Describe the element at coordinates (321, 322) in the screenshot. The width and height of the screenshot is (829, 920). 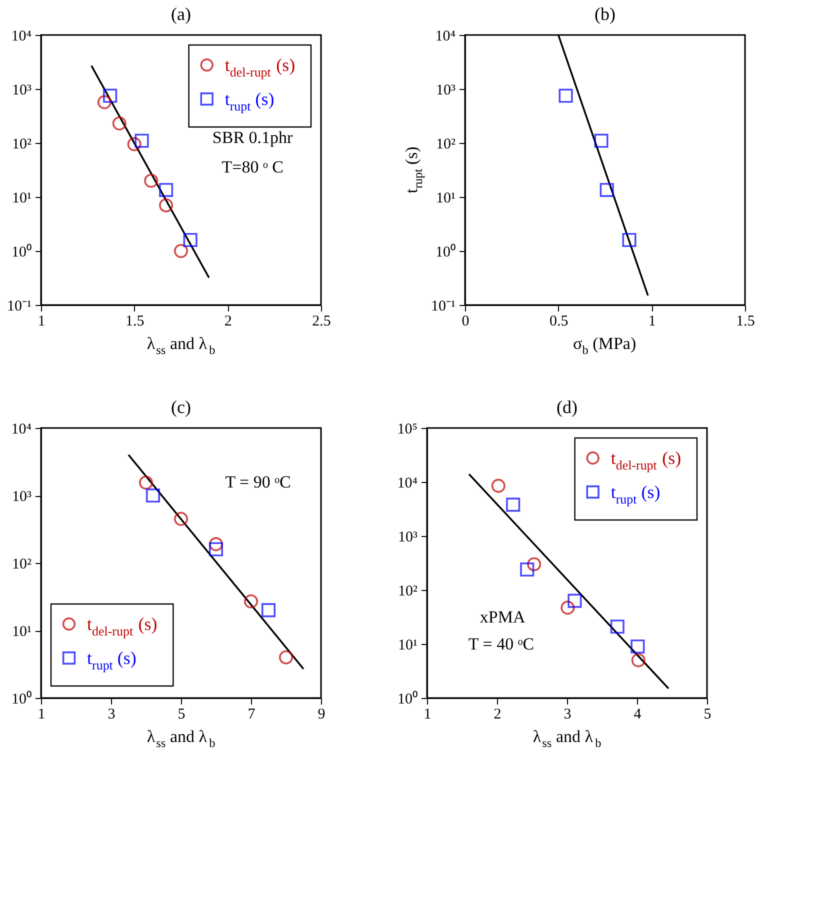
I see `x-tick-label: 2.5` at that location.